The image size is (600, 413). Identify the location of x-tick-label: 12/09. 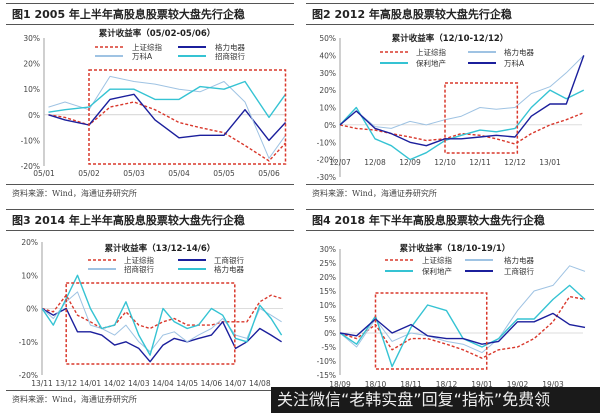
(410, 162).